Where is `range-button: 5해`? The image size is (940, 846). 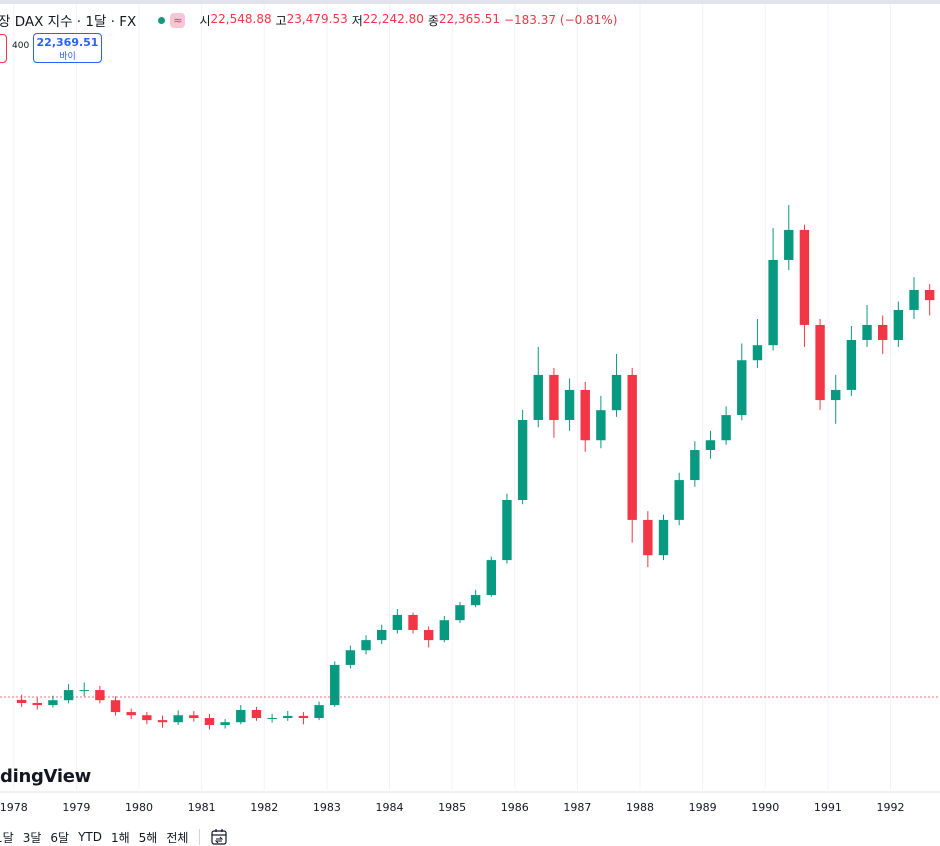 range-button: 5해 is located at coordinates (148, 837).